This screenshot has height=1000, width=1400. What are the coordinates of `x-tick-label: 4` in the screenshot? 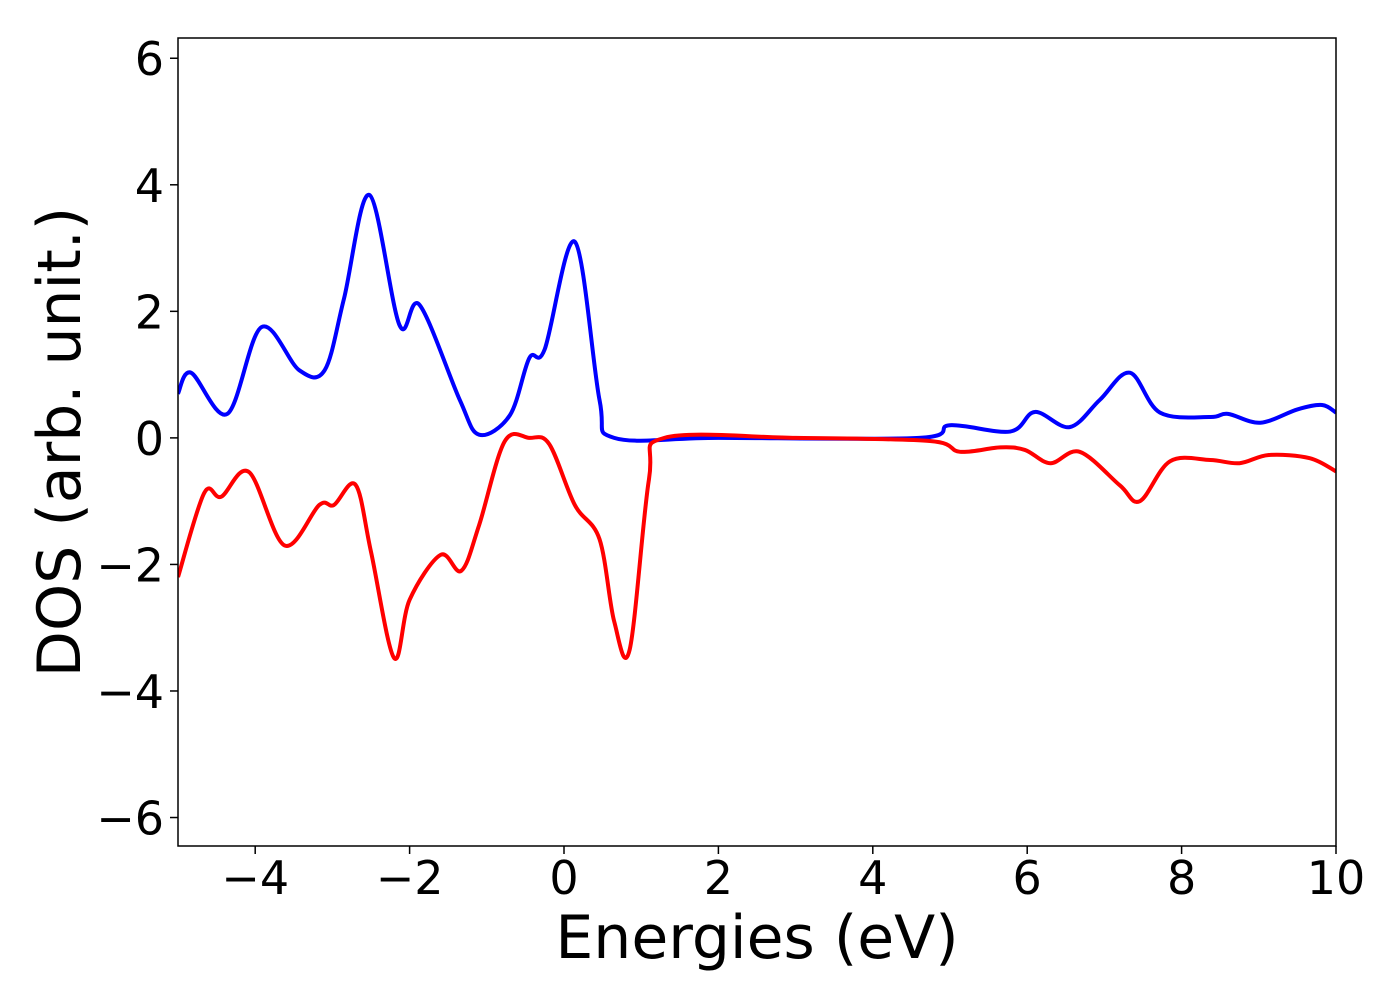 It's located at (872, 878).